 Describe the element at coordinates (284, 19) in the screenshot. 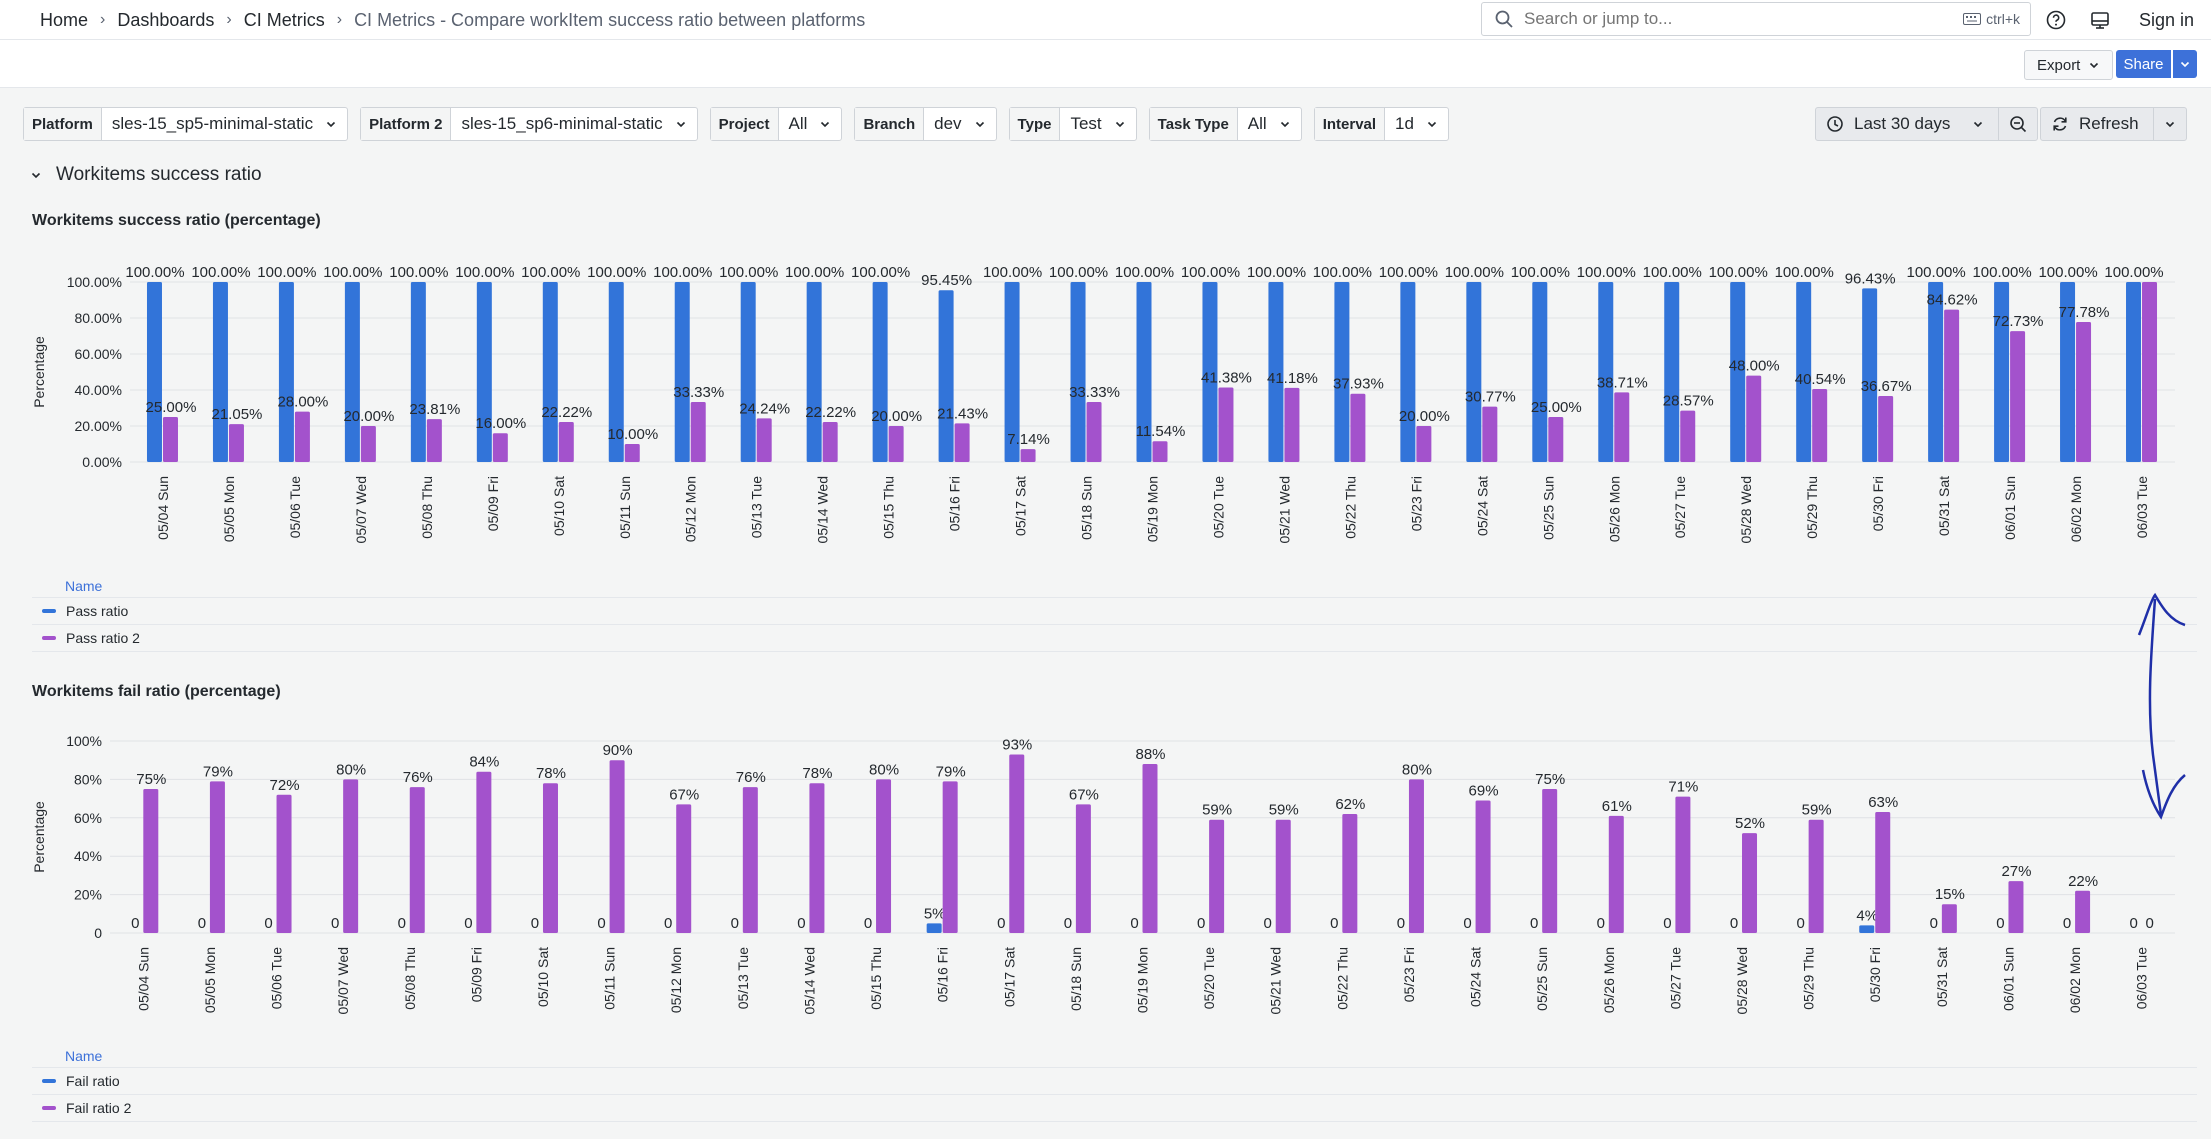

I see `breadcrumb-folder: CI Metrics` at that location.